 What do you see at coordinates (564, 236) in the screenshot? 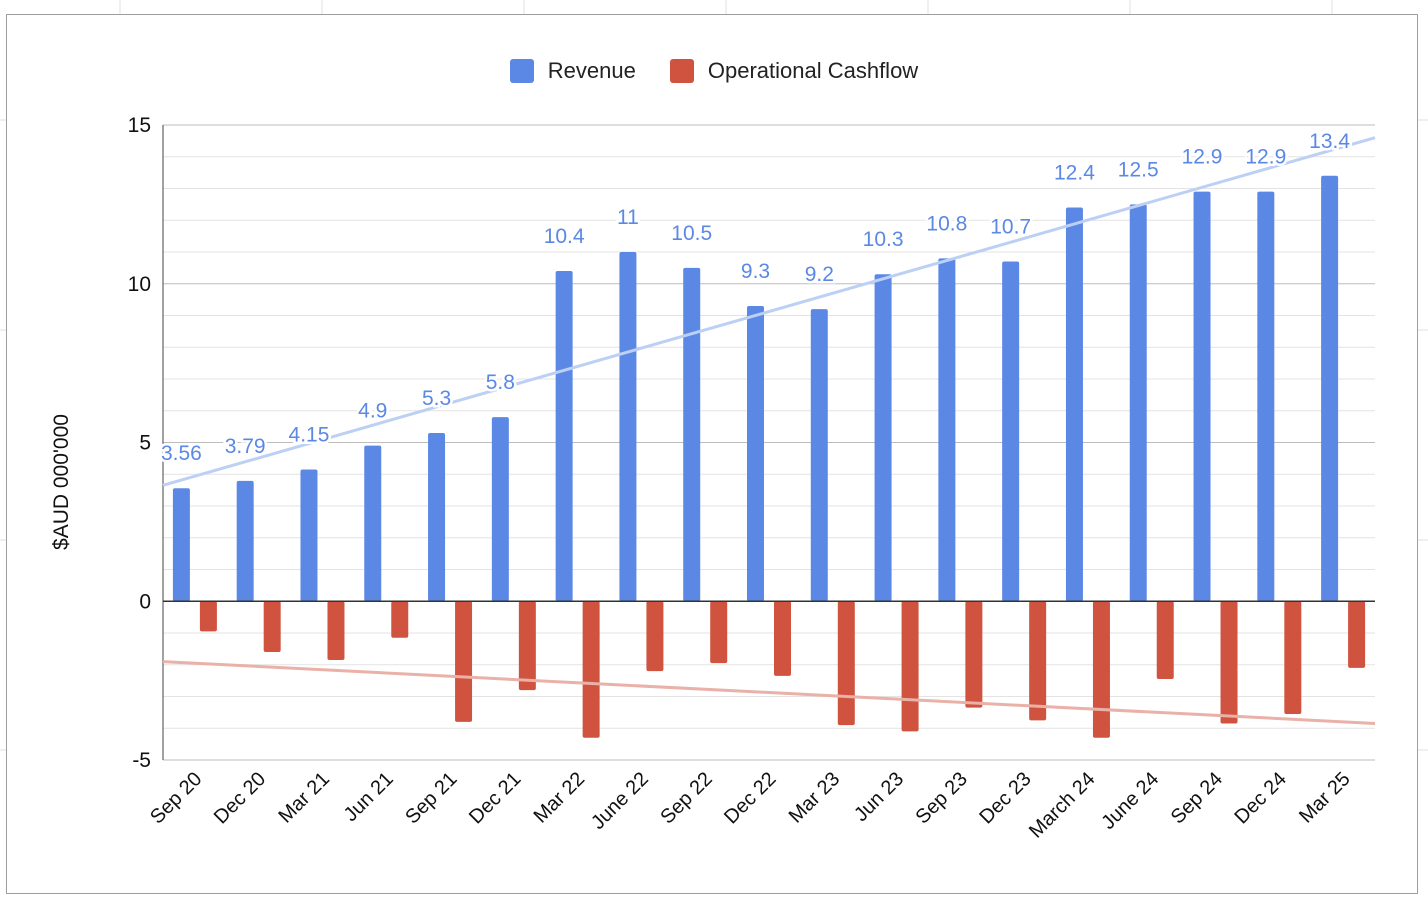
I see `revenue-data-label: 10.4` at bounding box center [564, 236].